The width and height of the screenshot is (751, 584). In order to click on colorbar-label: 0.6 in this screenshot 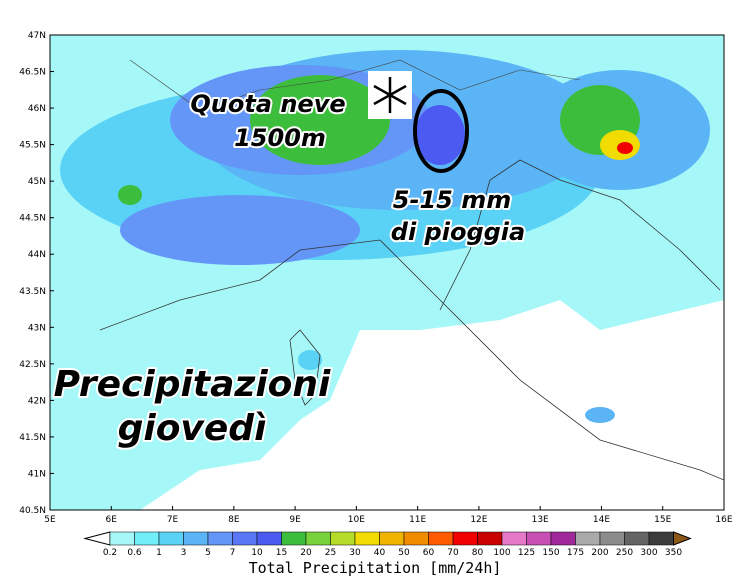, I will do `click(134, 553)`.